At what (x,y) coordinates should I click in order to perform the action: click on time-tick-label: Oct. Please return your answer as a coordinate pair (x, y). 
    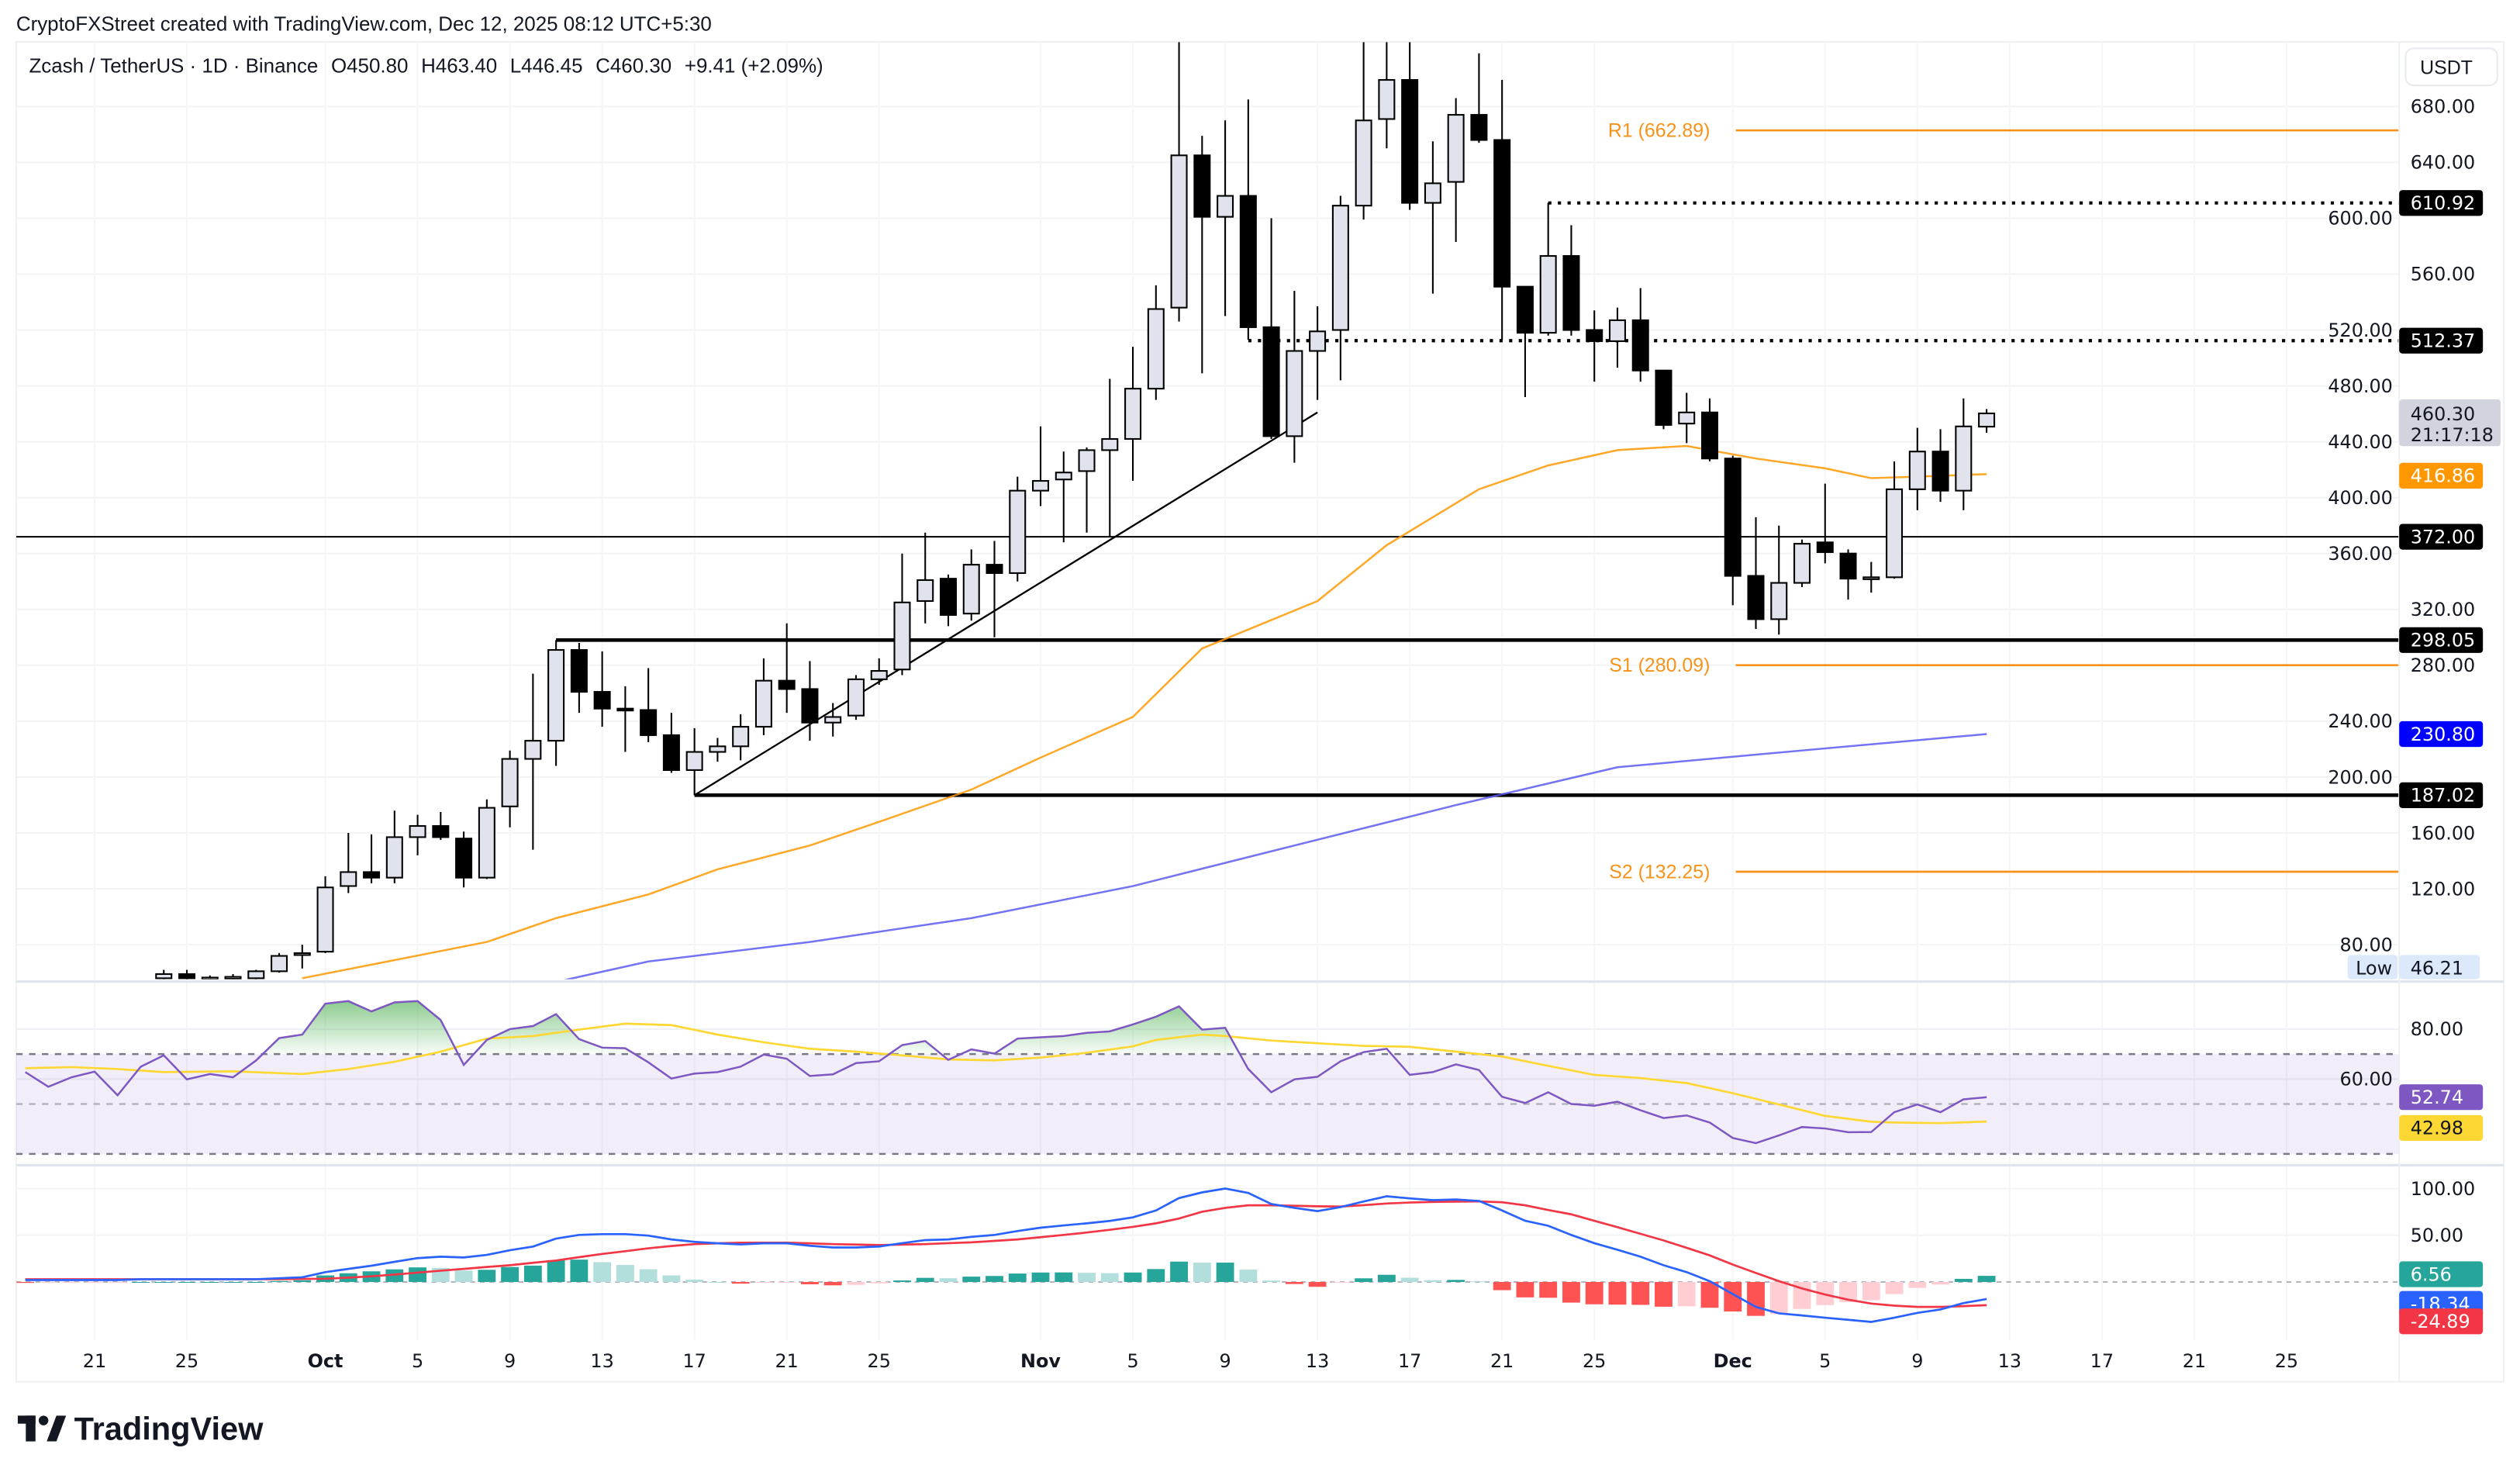
    Looking at the image, I should click on (325, 1361).